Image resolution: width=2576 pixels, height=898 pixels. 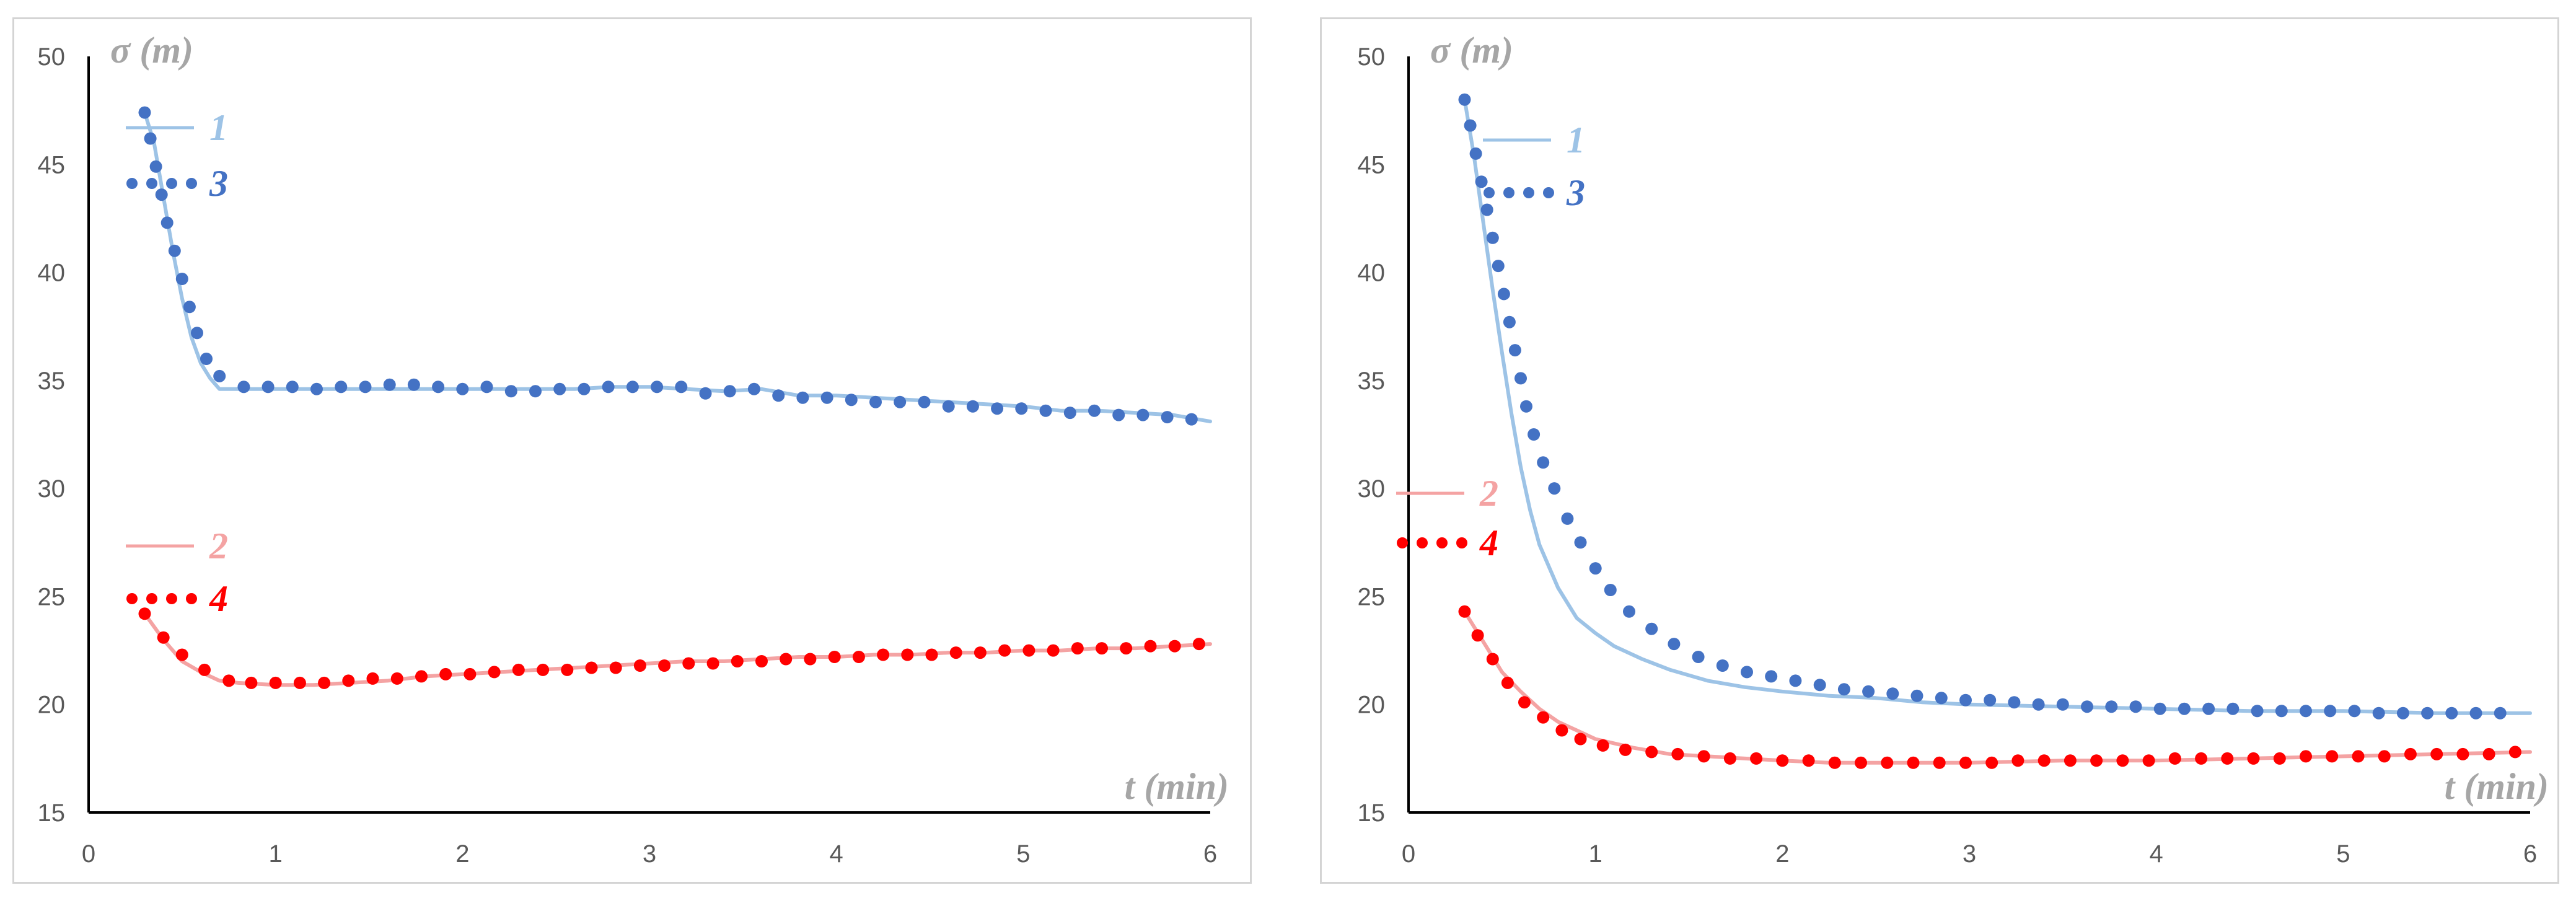 What do you see at coordinates (1548, 192) in the screenshot?
I see `legend-3-swatch-dot` at bounding box center [1548, 192].